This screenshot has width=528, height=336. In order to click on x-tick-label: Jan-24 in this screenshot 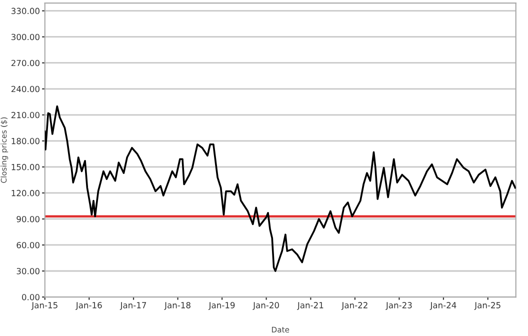, I will do `click(443, 306)`.